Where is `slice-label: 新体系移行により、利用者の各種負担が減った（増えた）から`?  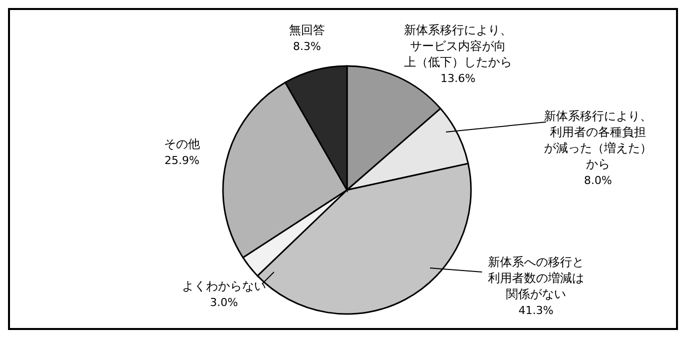
slice-label: 新体系移行により、利用者の各種負担が減った（増えた）から is located at coordinates (598, 140).